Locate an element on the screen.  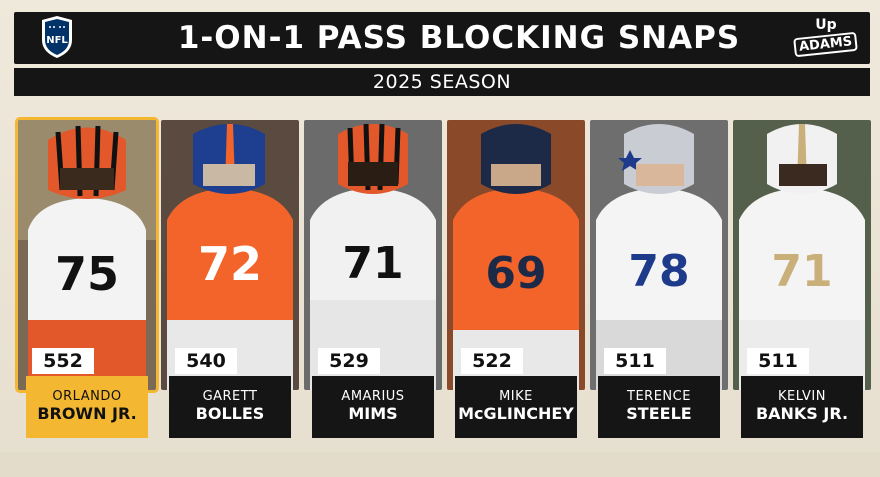
brand-logo: Up ADAMS is located at coordinates (826, 37).